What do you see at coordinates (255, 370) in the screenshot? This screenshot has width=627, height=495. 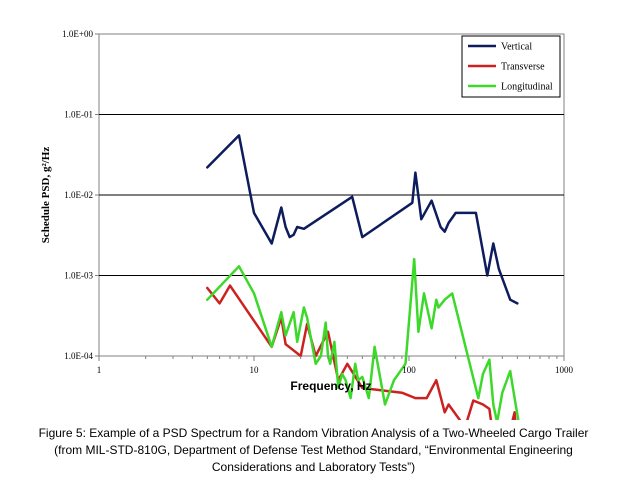 I see `x-tick-label: 10` at bounding box center [255, 370].